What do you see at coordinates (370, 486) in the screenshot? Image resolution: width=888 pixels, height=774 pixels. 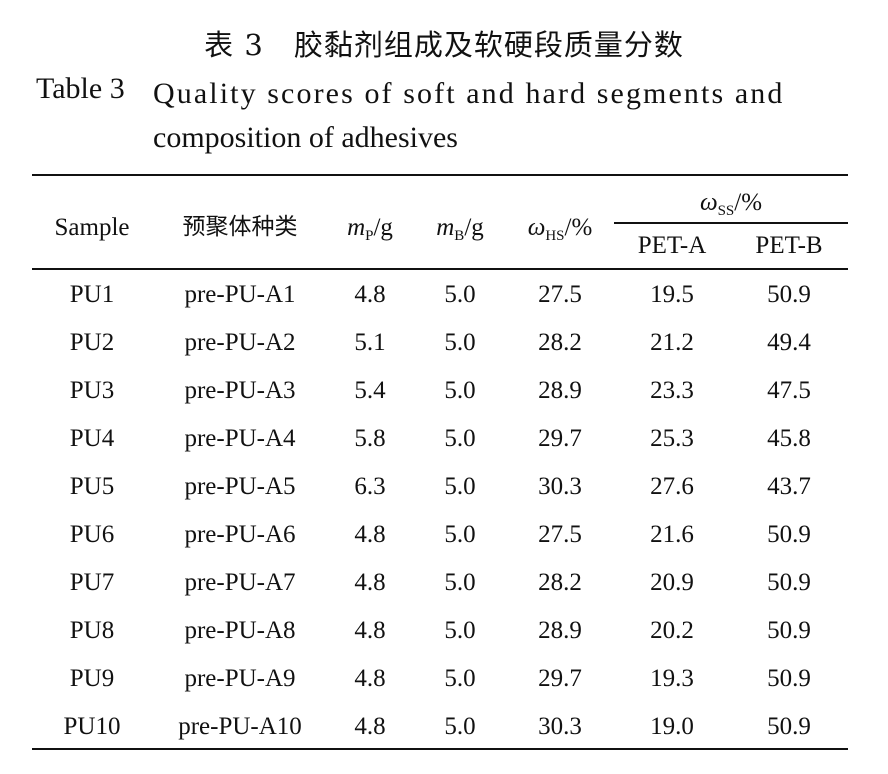 I see `cell-mp: 6.3` at bounding box center [370, 486].